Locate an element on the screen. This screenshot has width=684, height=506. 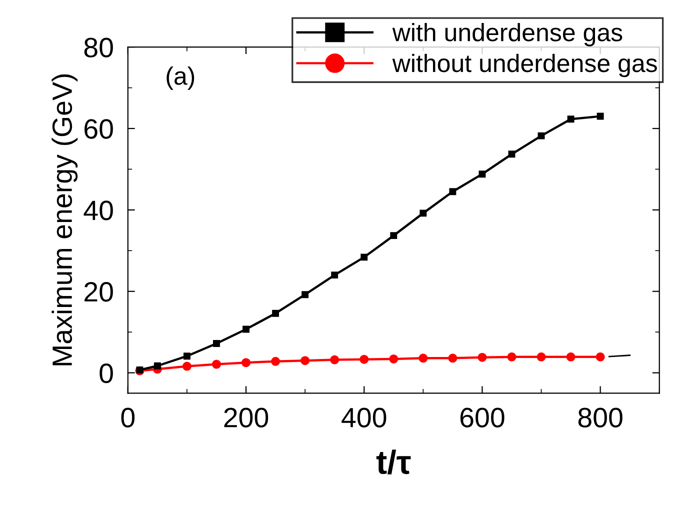
y-tick-label: 0 is located at coordinates (106, 373).